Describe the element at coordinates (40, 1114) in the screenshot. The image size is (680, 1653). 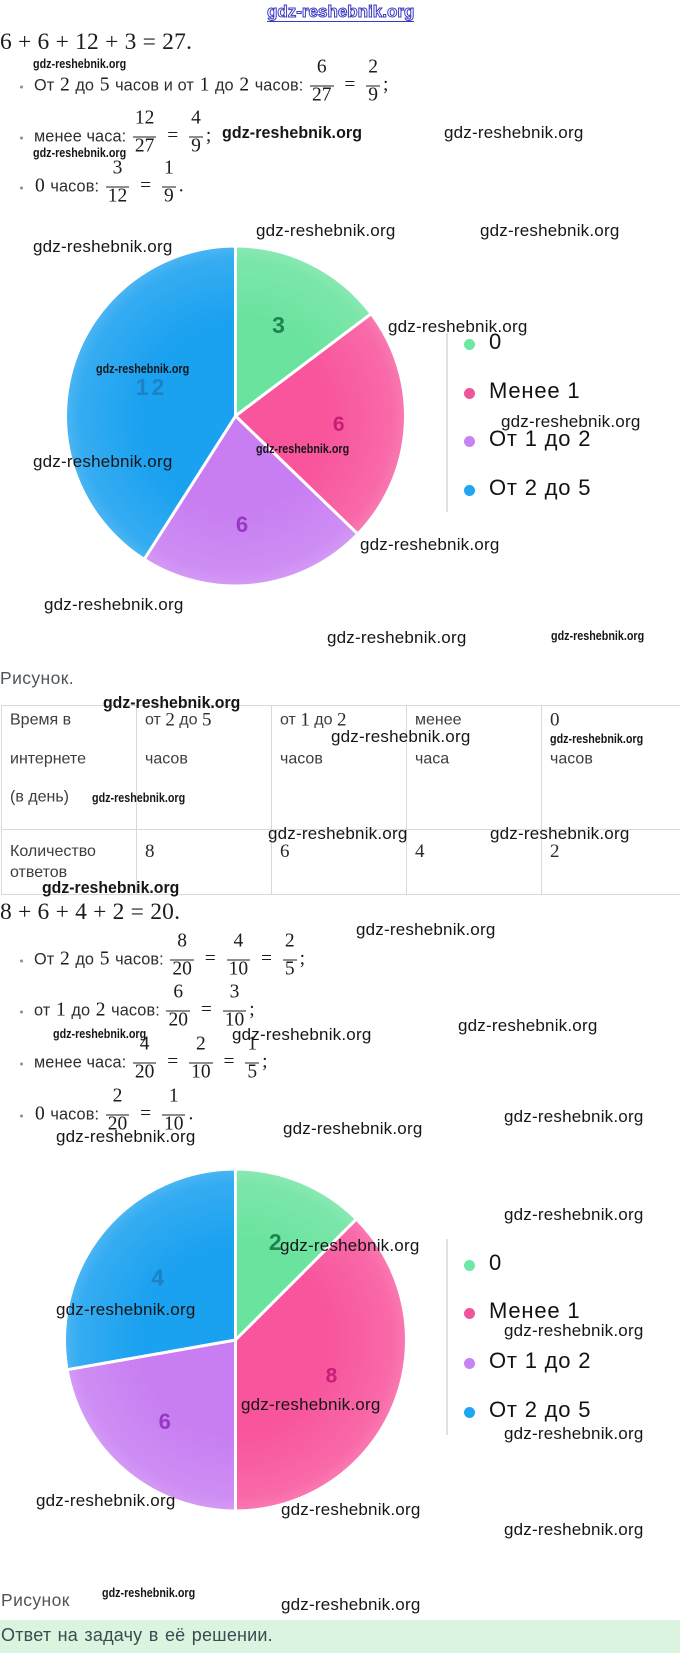
I see `math-run: 0` at that location.